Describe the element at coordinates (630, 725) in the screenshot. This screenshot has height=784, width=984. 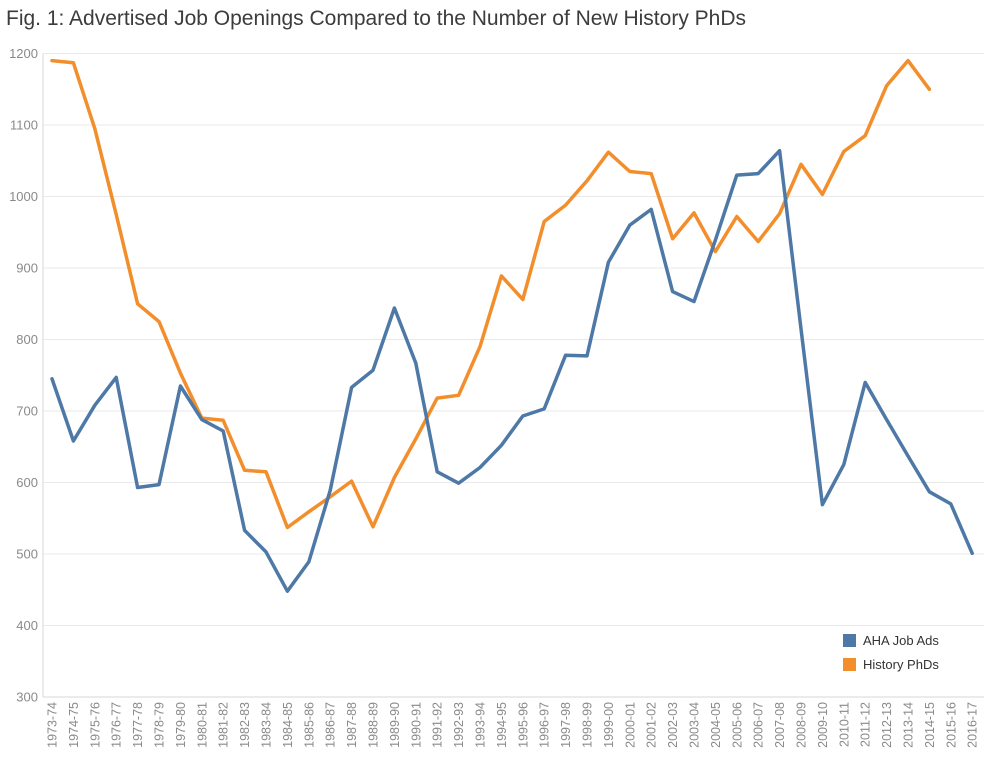
I see `x-tick-label: 2000-01` at that location.